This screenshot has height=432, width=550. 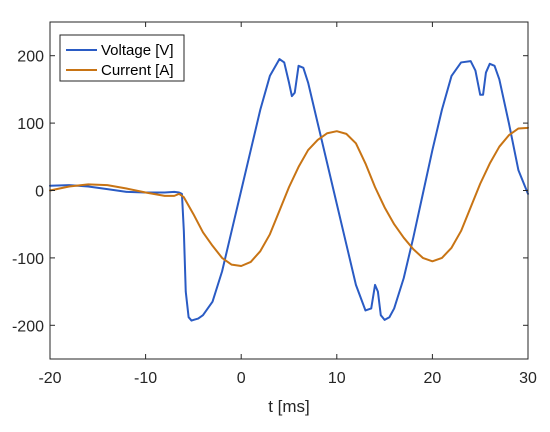 I want to click on y-tick-label: 200, so click(x=30, y=57).